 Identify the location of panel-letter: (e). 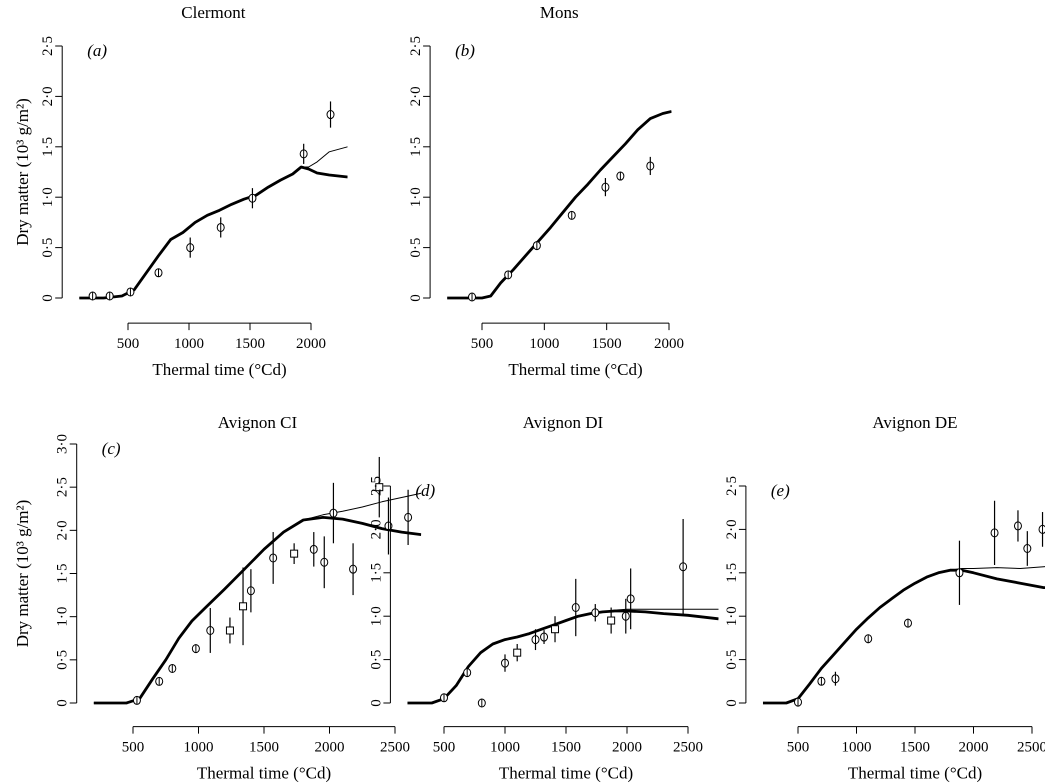
(780, 490).